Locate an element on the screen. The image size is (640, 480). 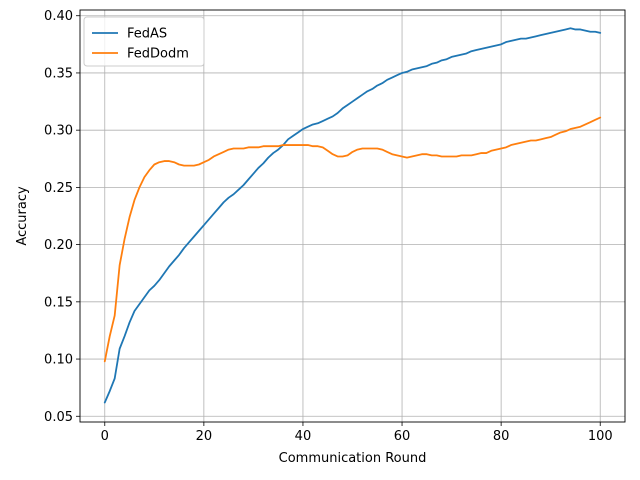
y-ticks: 0.05 0.10 0.15 0.20 0.25 0.30 0.35 0.40 is located at coordinates (62, 217).